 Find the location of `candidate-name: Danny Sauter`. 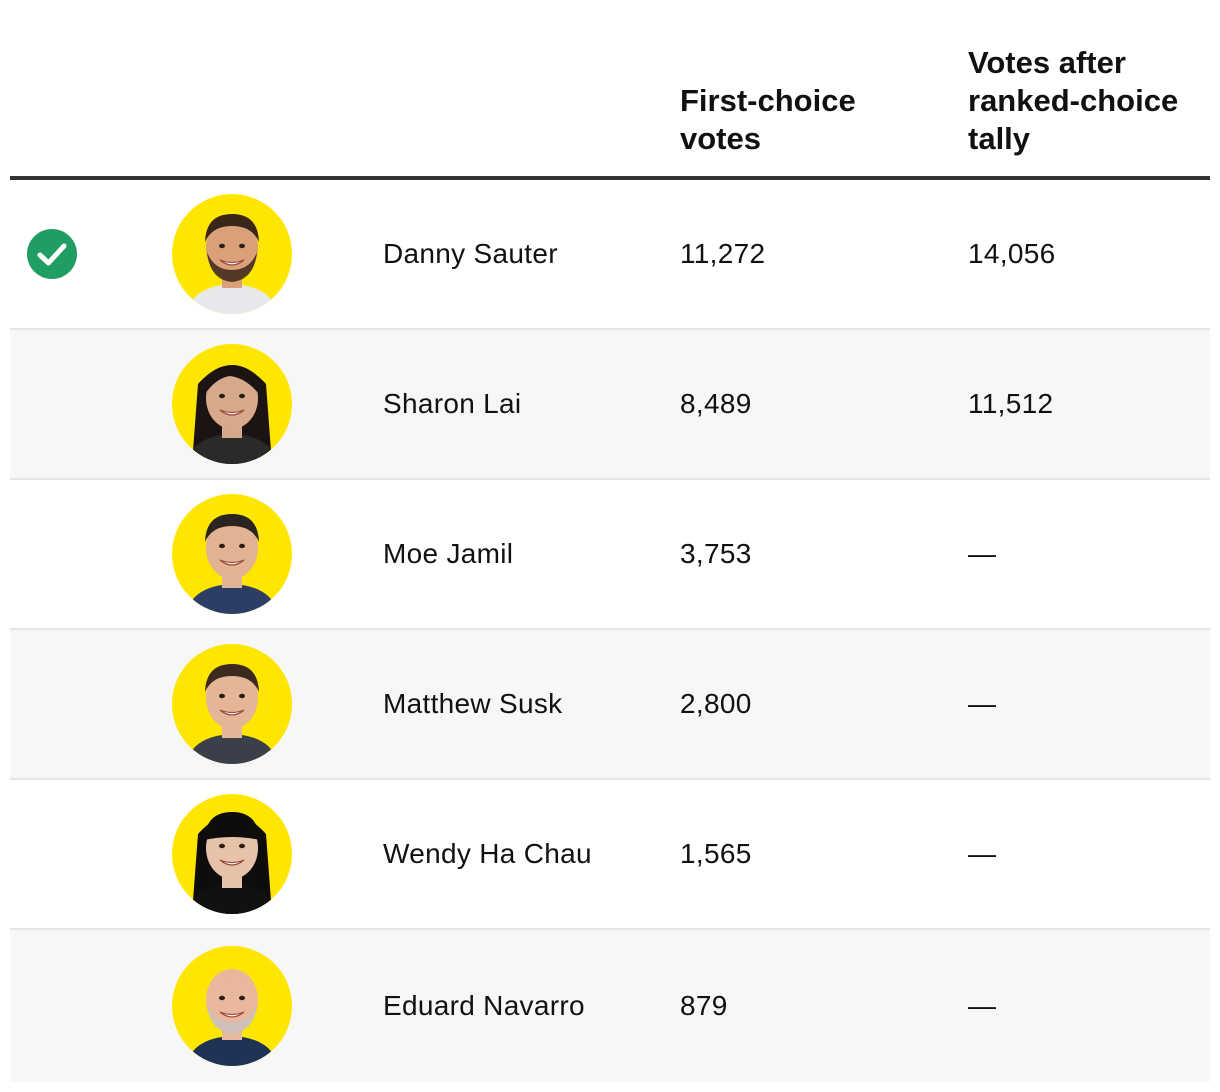

candidate-name: Danny Sauter is located at coordinates (470, 253).